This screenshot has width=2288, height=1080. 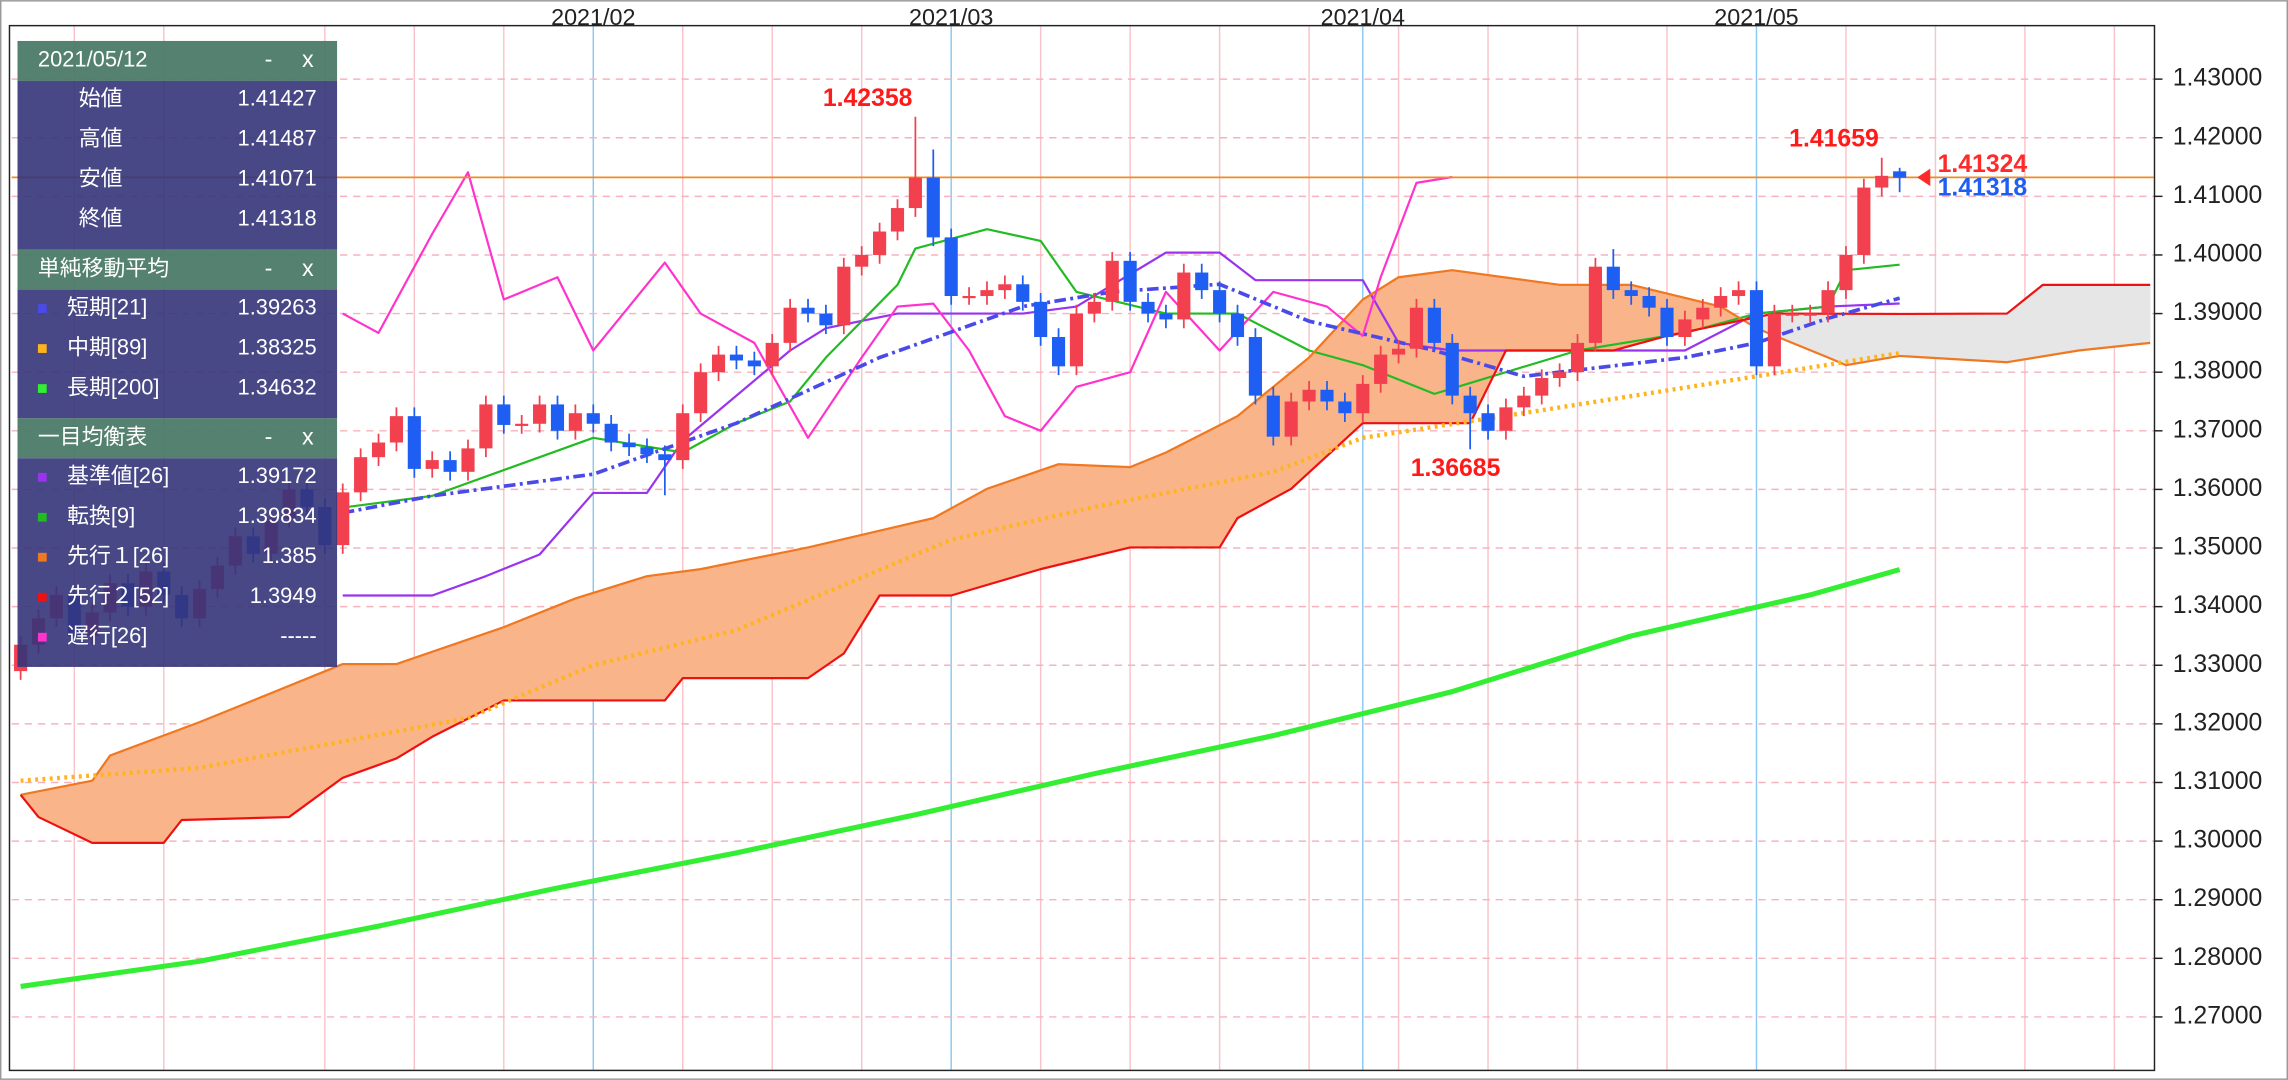 I want to click on price-label: 安値, so click(x=101, y=178).